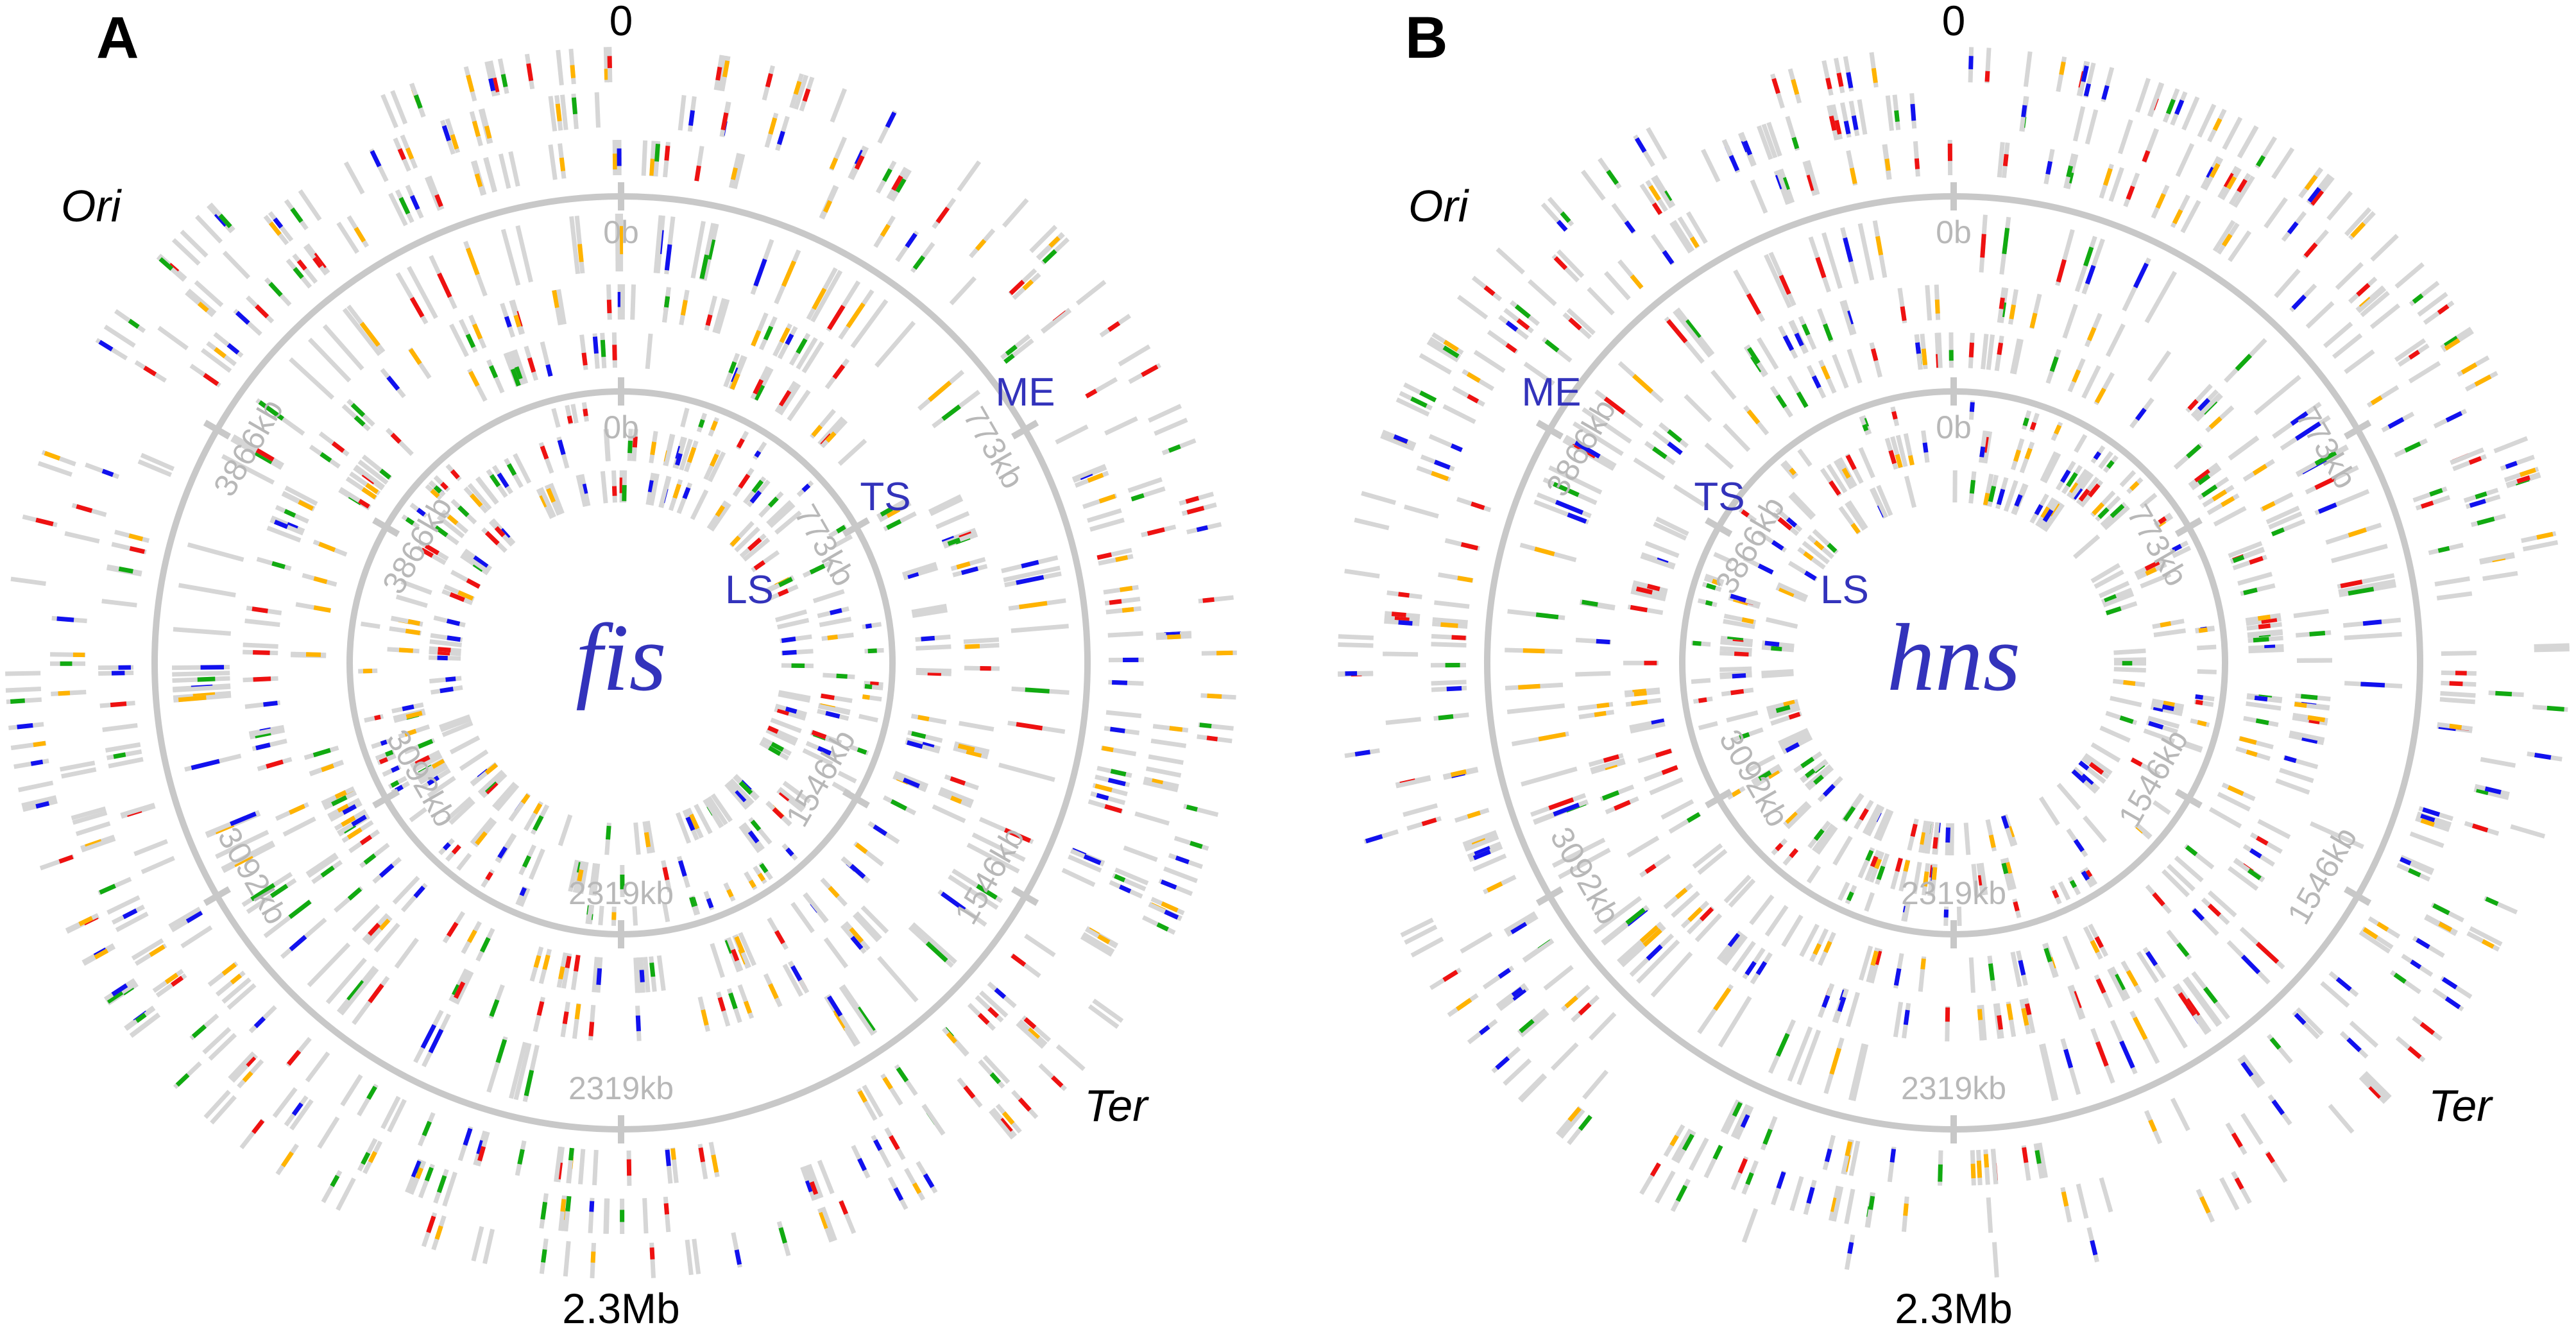  I want to click on panel-b-letter: B, so click(1426, 38).